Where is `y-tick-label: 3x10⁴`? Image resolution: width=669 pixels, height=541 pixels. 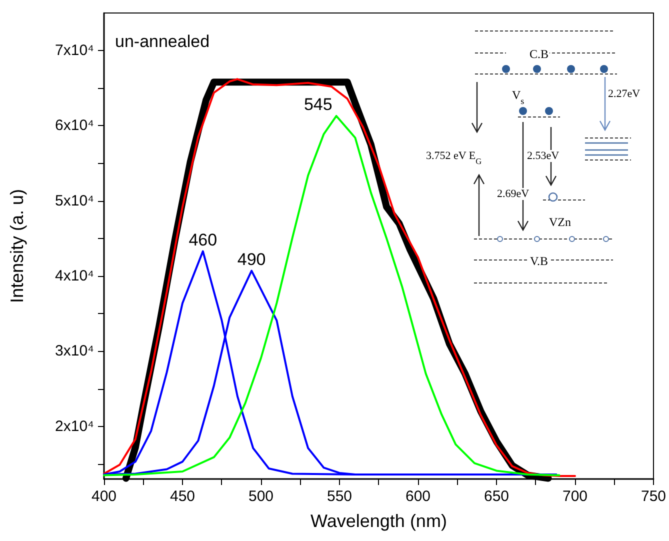
y-tick-label: 3x10⁴ is located at coordinates (74, 351).